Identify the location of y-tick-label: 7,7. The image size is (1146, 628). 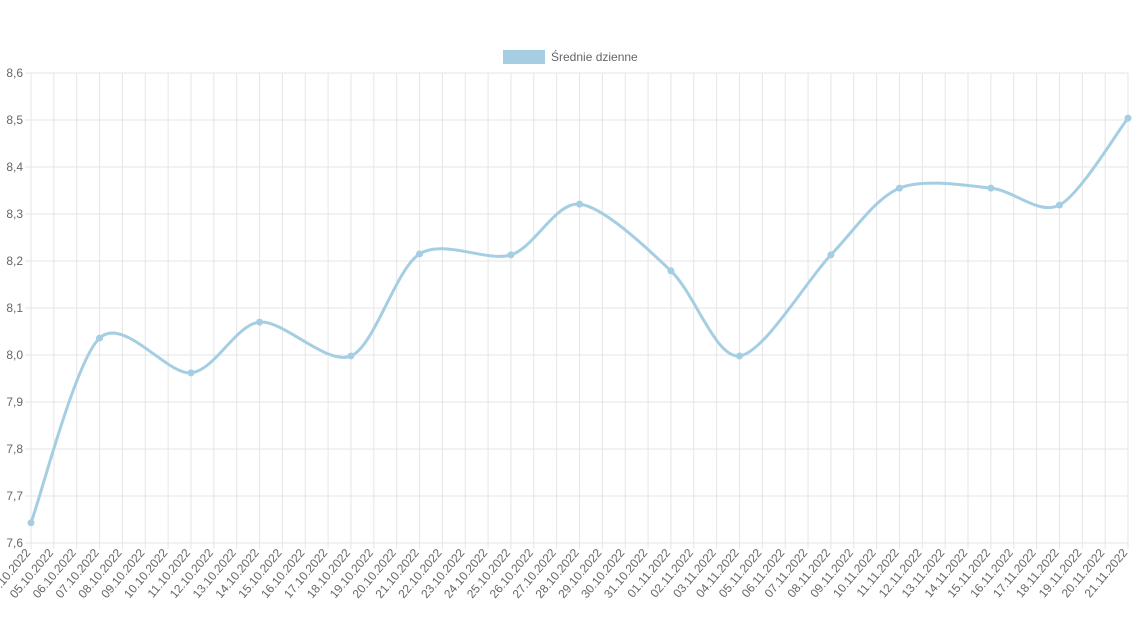
(14, 496).